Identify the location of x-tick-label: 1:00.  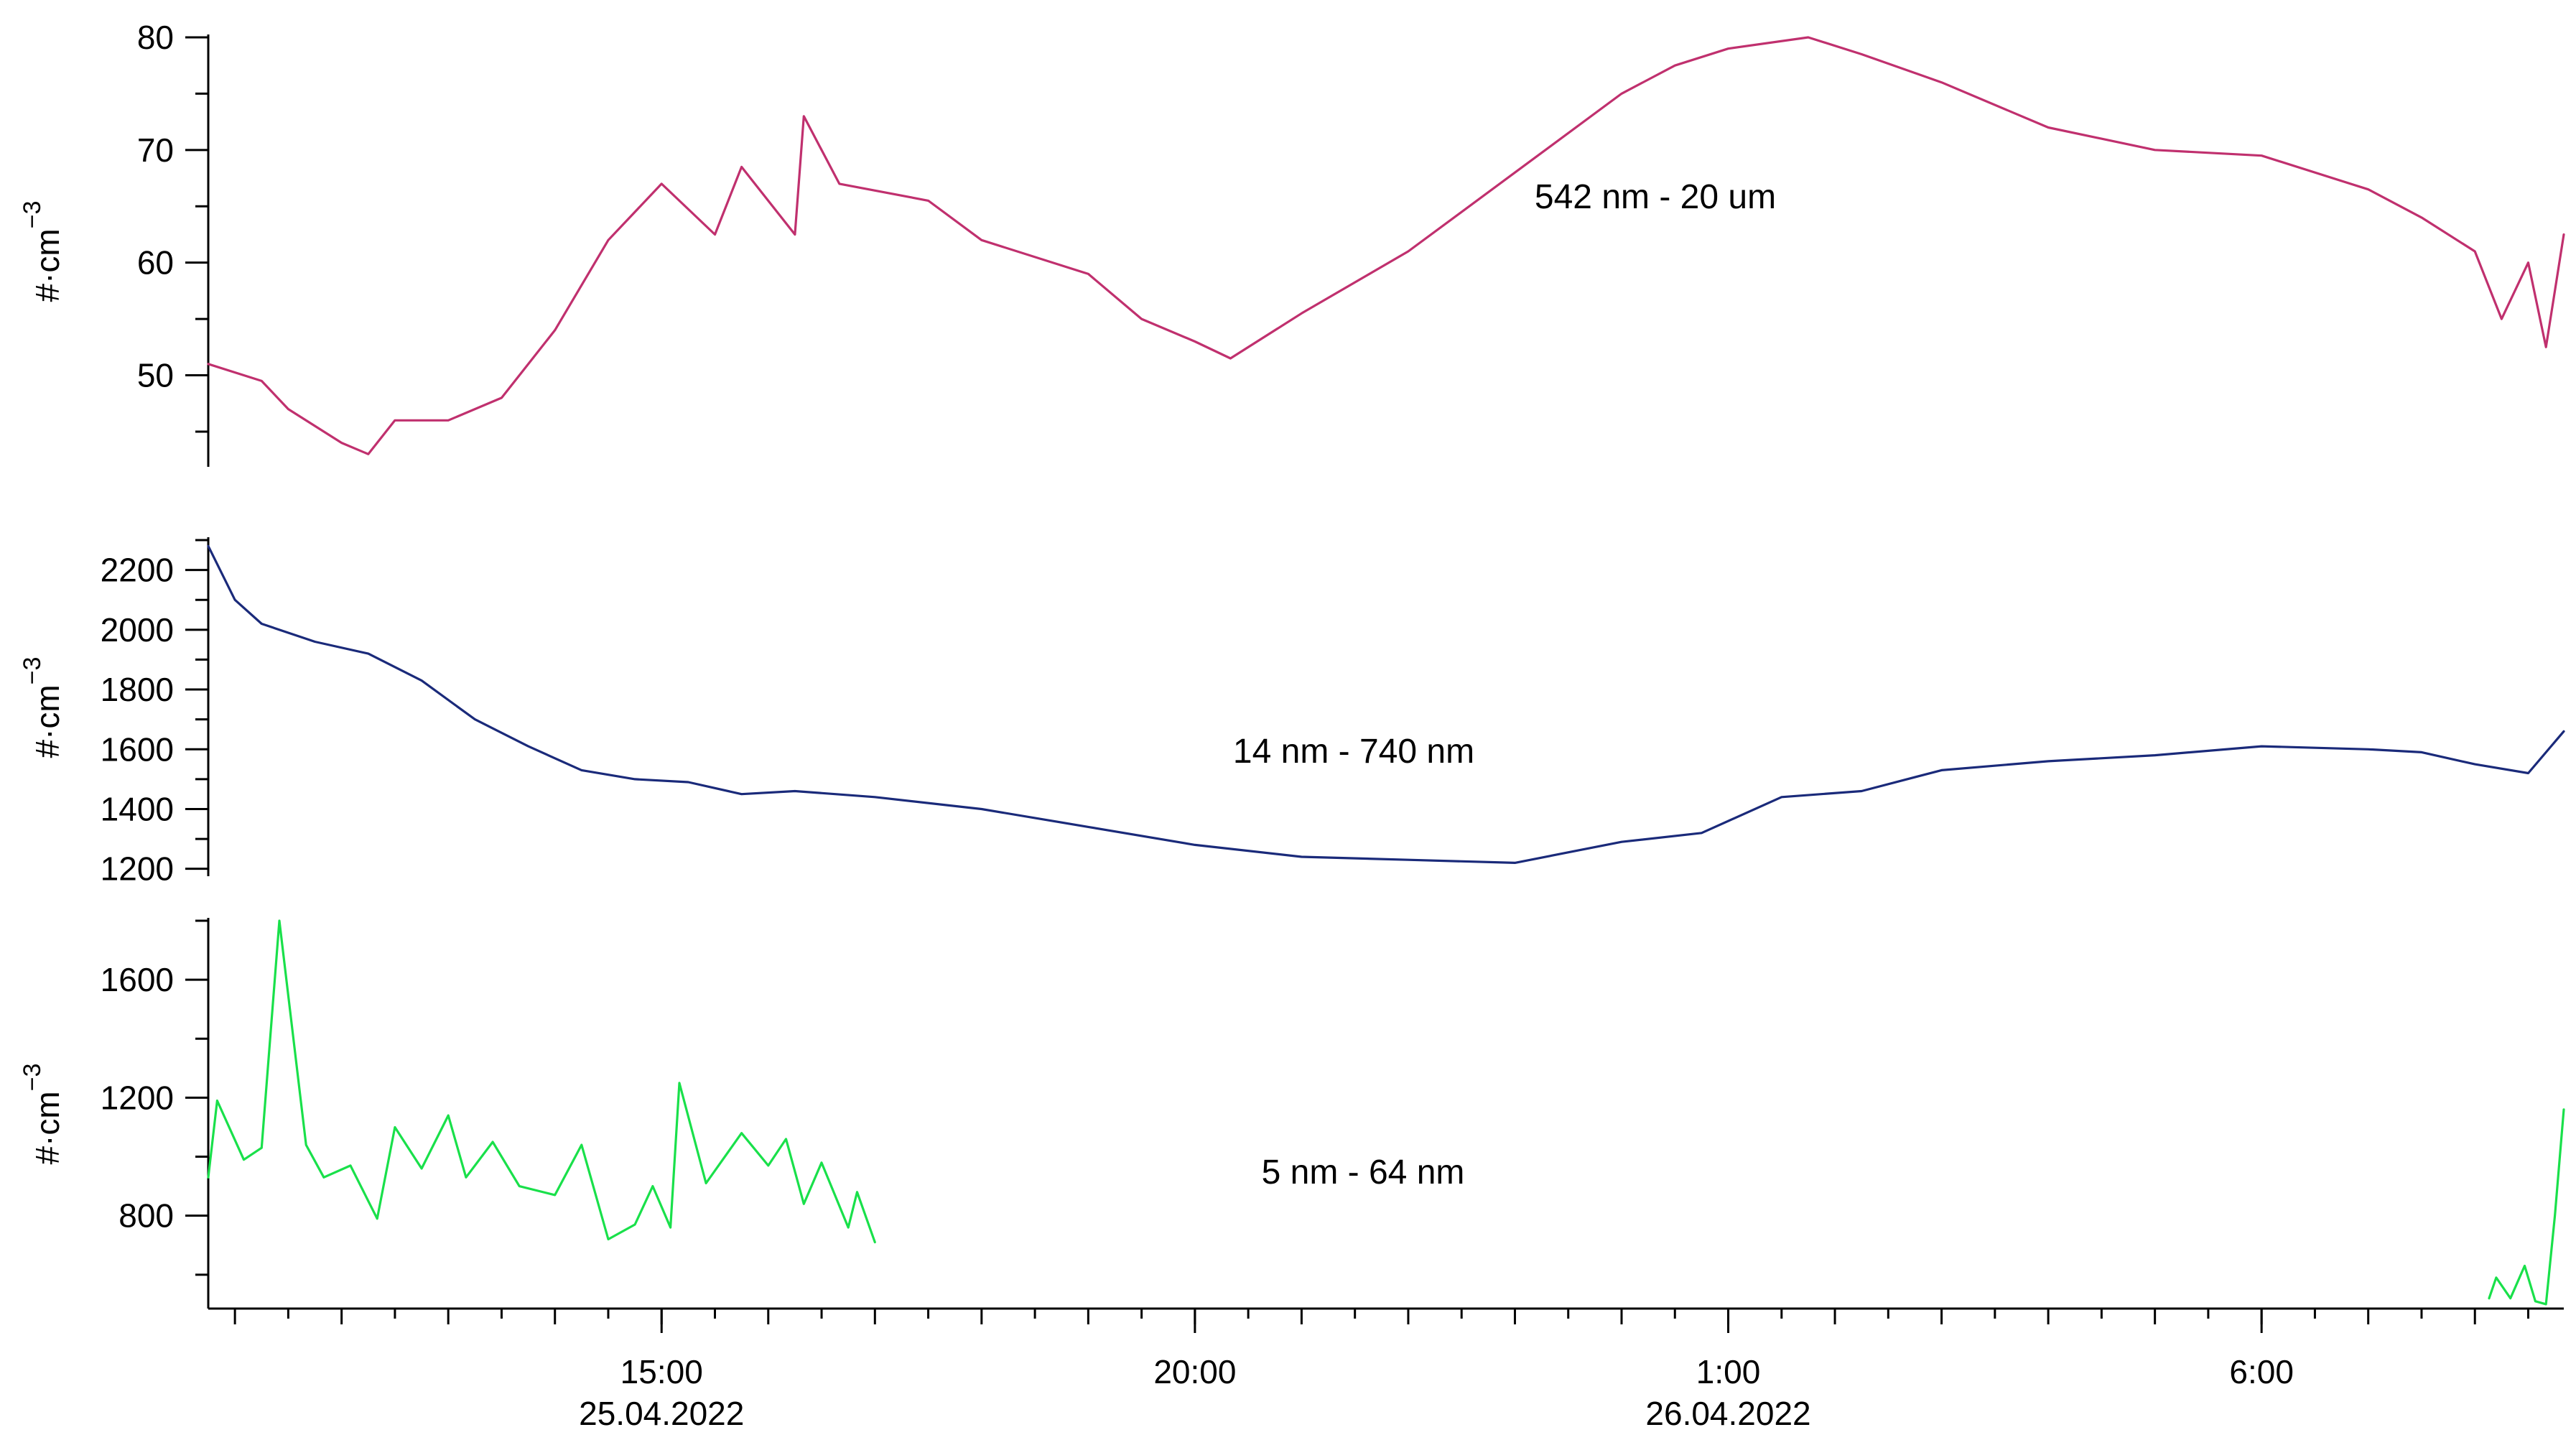
(1728, 1371).